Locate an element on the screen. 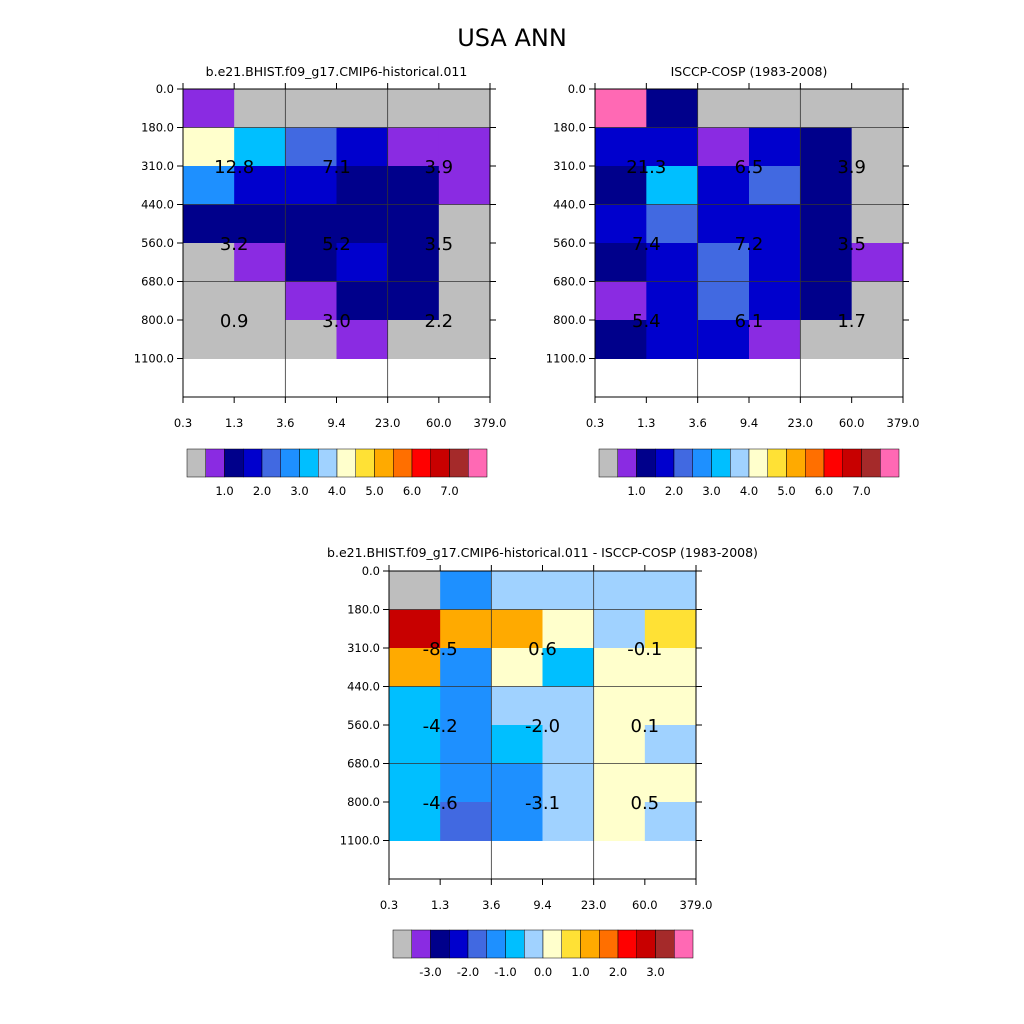  cell-value-label: 3.5 is located at coordinates (851, 244).